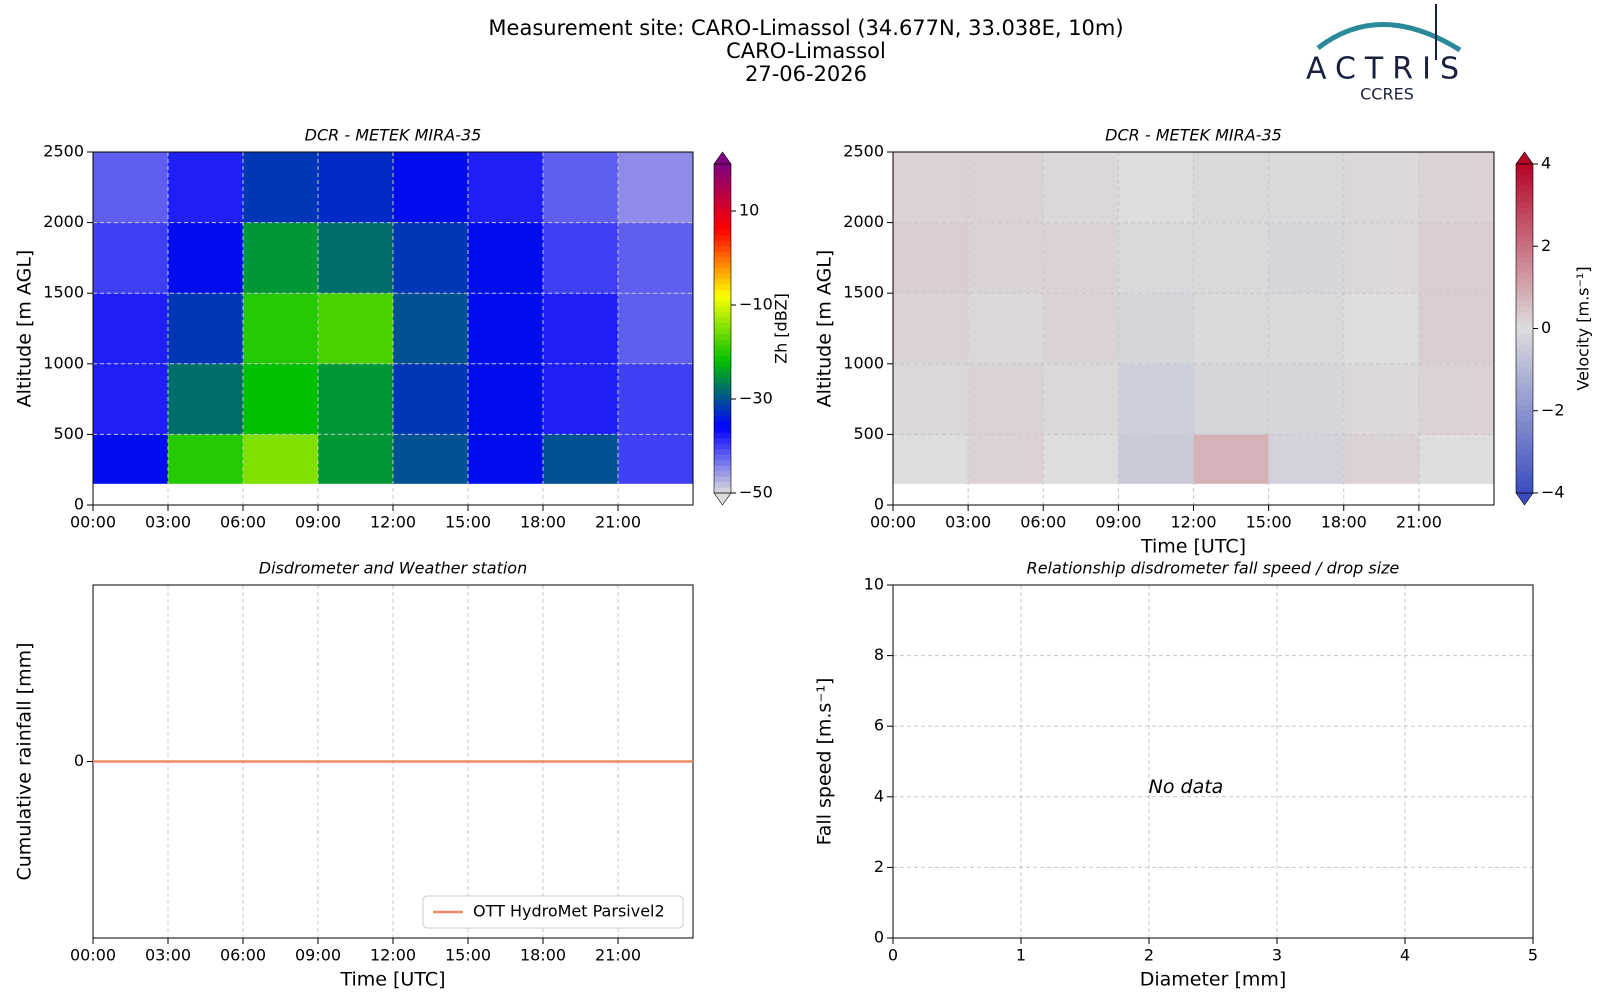 The width and height of the screenshot is (1600, 1000). Describe the element at coordinates (1389, 37) in the screenshot. I see `logo-arc` at that location.